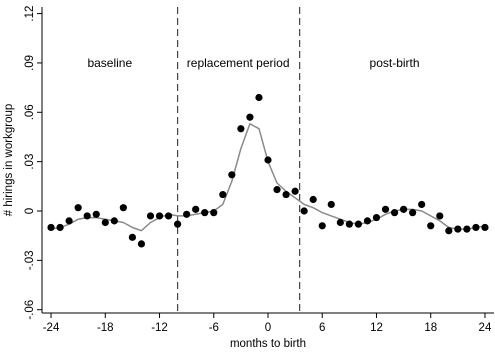  Describe the element at coordinates (376, 328) in the screenshot. I see `x-tick-label: 12` at that location.